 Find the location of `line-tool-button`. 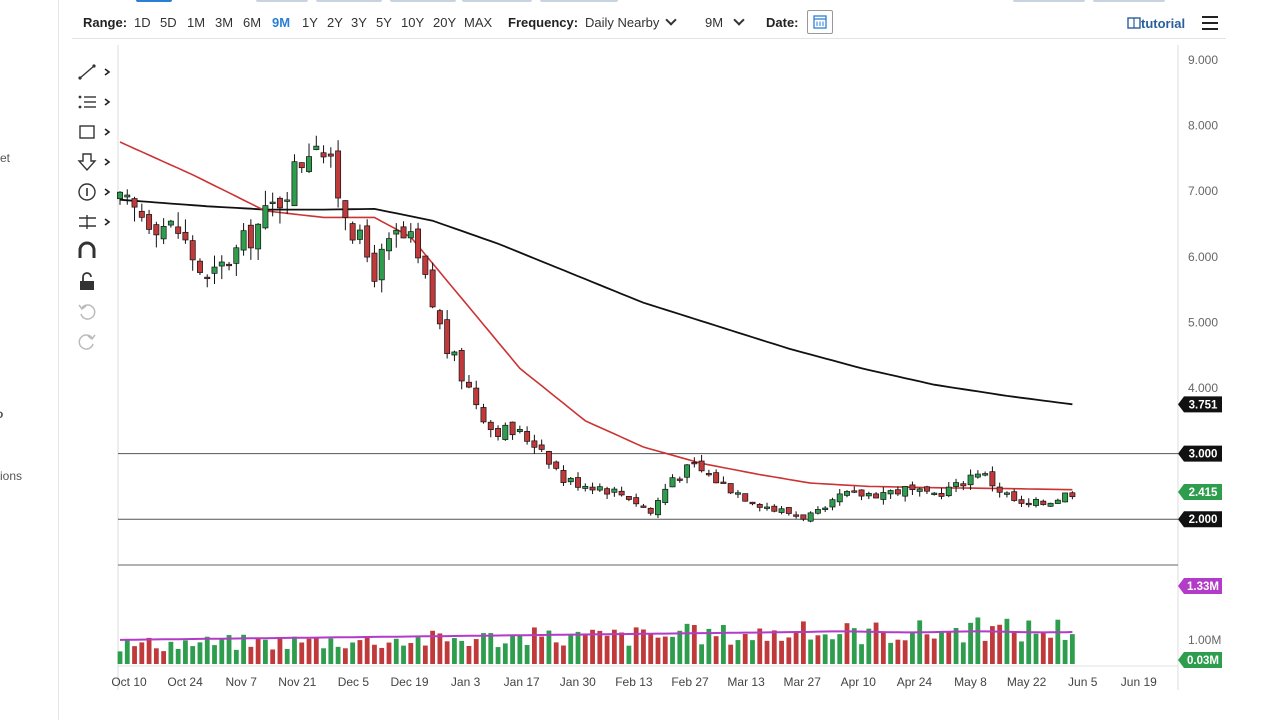

line-tool-button is located at coordinates (96, 72).